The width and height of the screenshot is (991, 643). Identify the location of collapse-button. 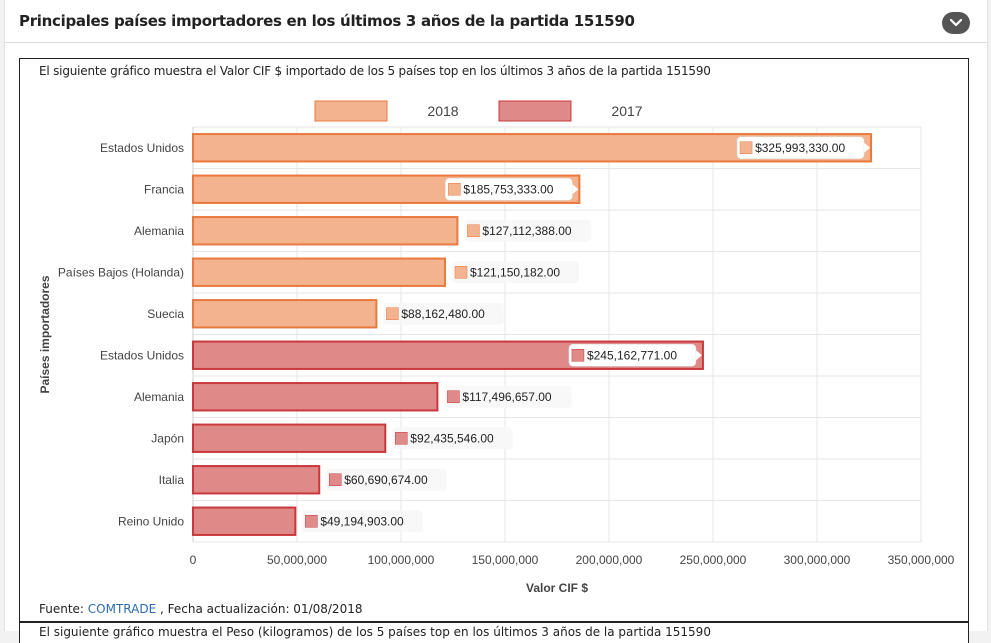
(956, 23).